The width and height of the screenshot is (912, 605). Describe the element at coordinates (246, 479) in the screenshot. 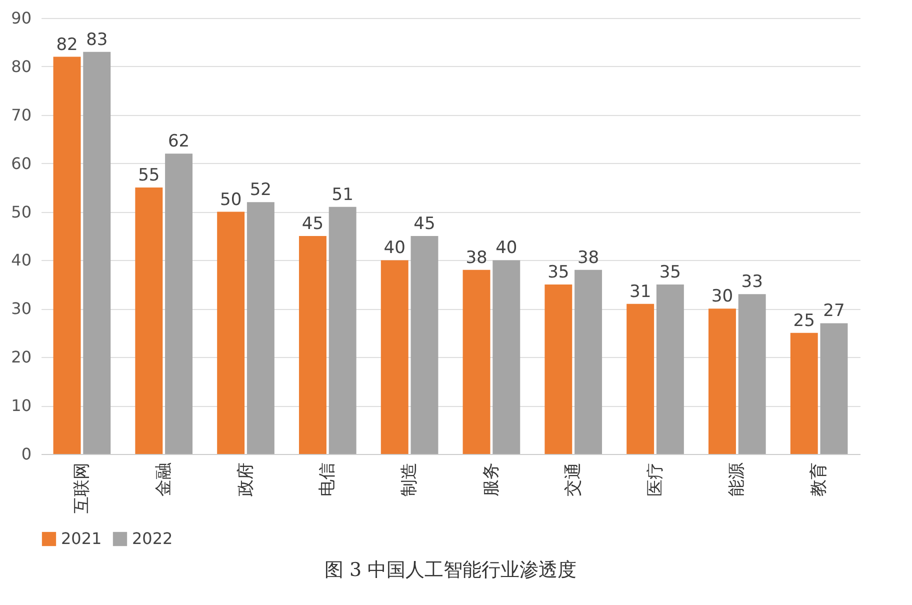

I see `x-tick-label: 政府` at that location.